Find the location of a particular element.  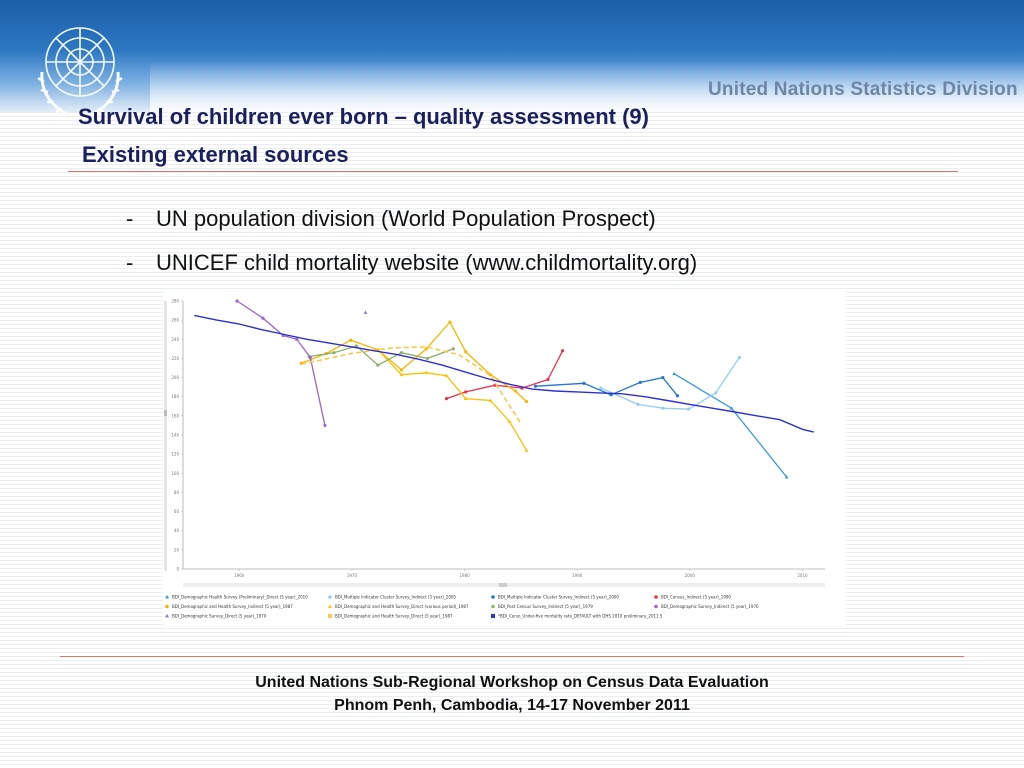

legend-label: BDI_Census_Indirect (5 year)_1990 is located at coordinates (696, 597).